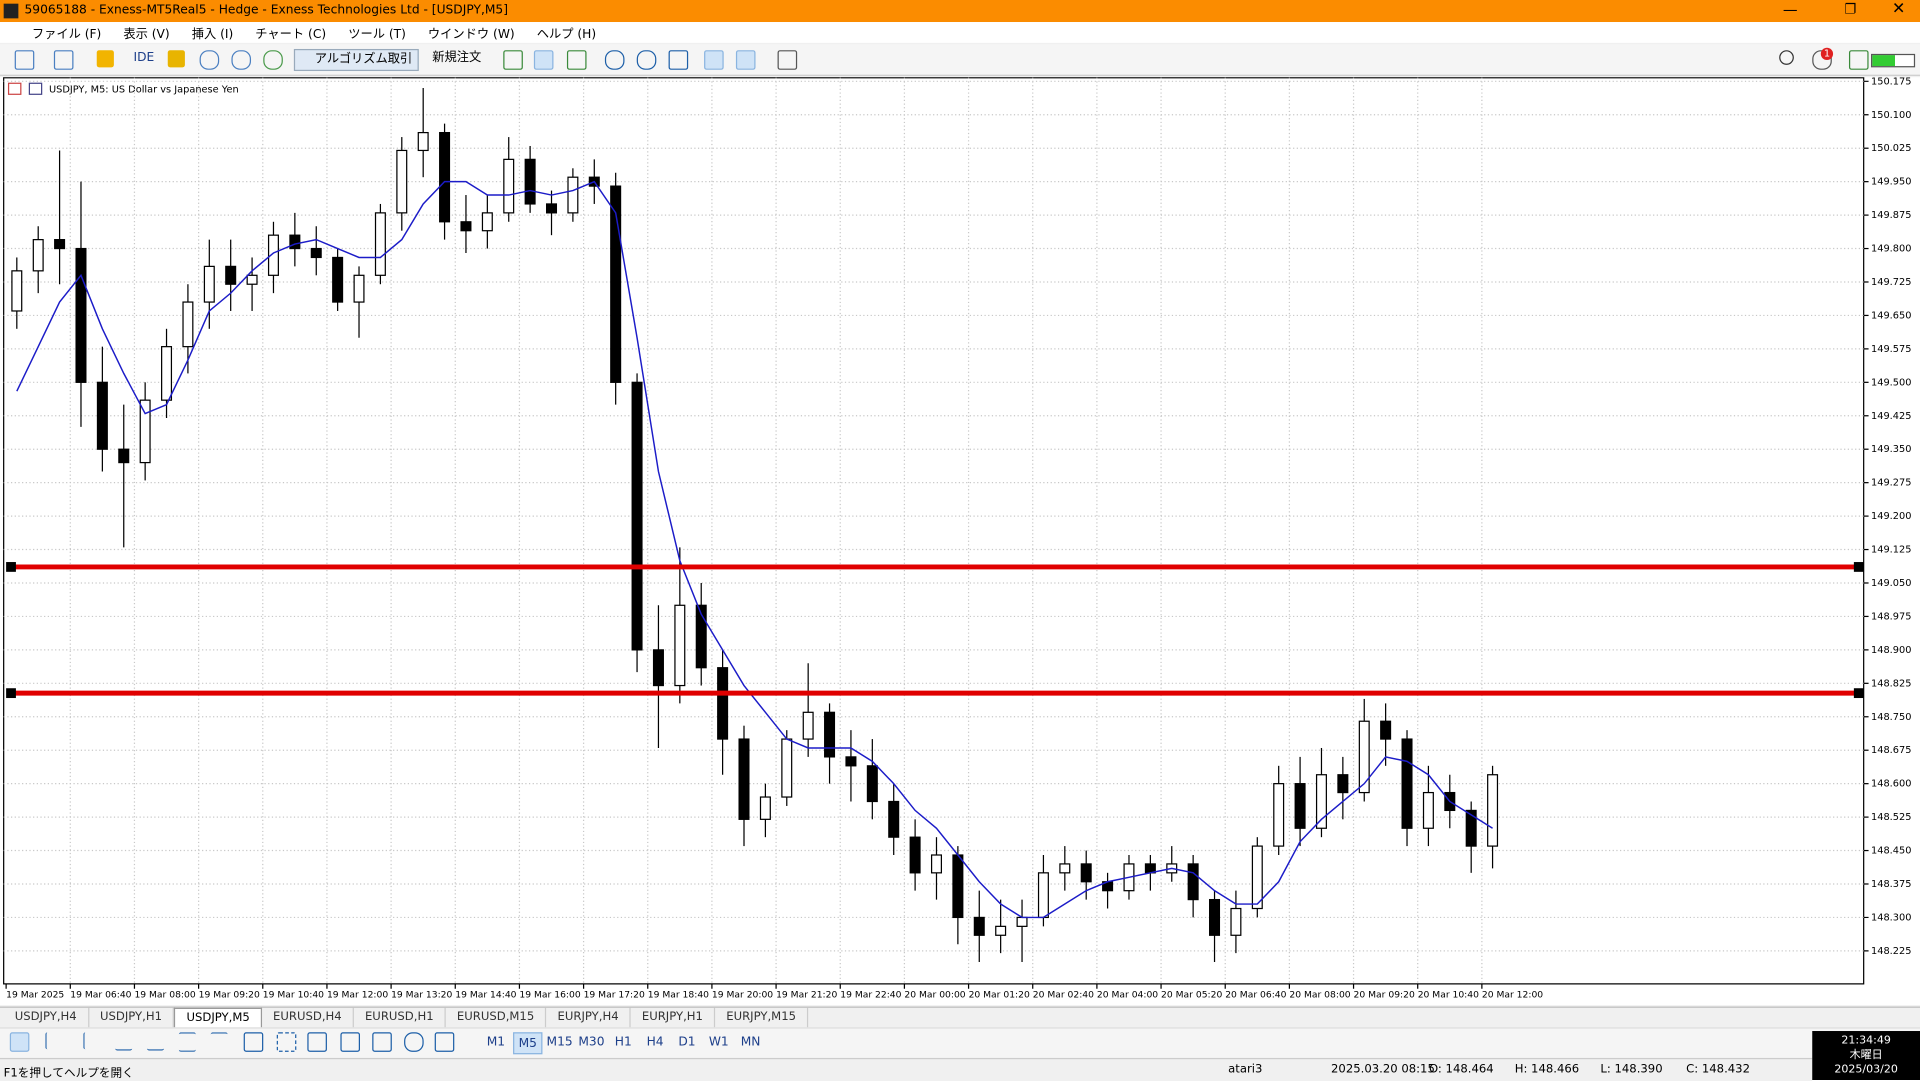 This screenshot has width=1920, height=1081. What do you see at coordinates (623, 1042) in the screenshot?
I see `timeframe-button: H1` at bounding box center [623, 1042].